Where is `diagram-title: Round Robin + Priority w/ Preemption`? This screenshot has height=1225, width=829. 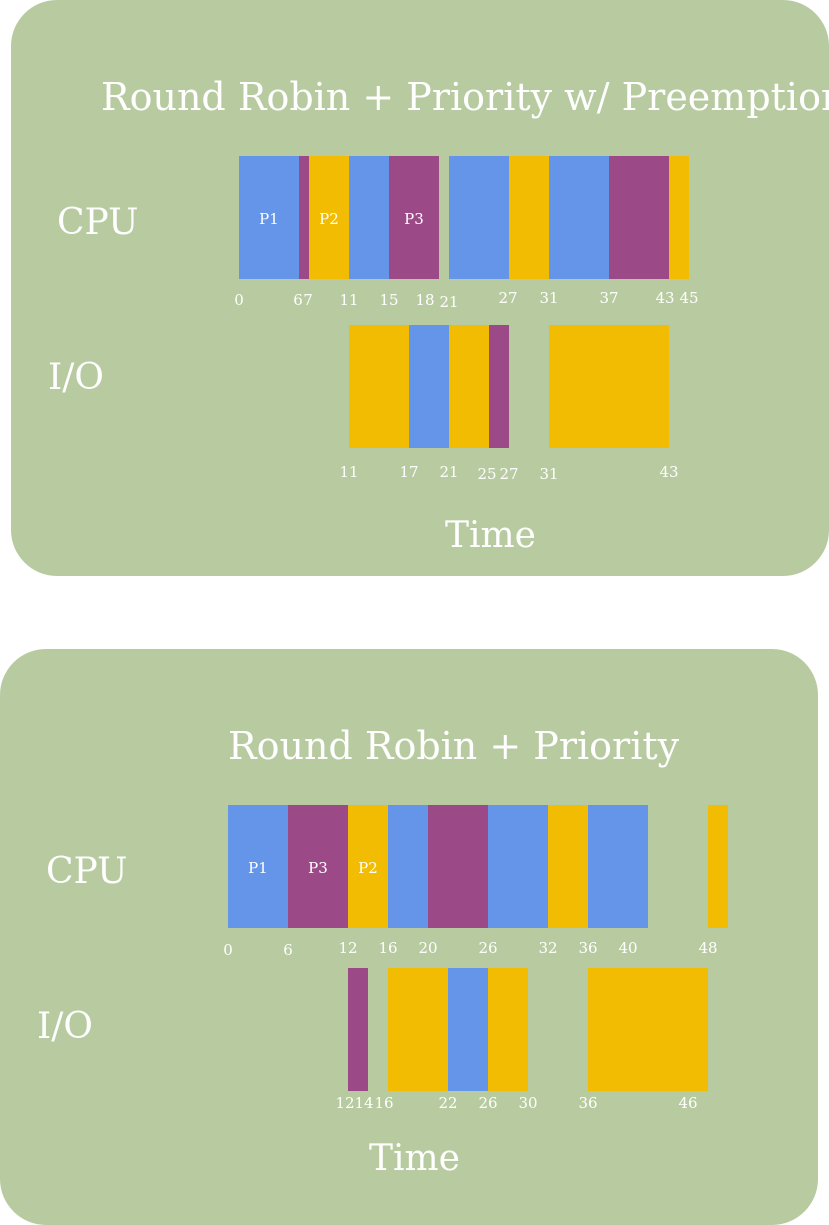
diagram-title: Round Robin + Priority w/ Preemption is located at coordinates (465, 97).